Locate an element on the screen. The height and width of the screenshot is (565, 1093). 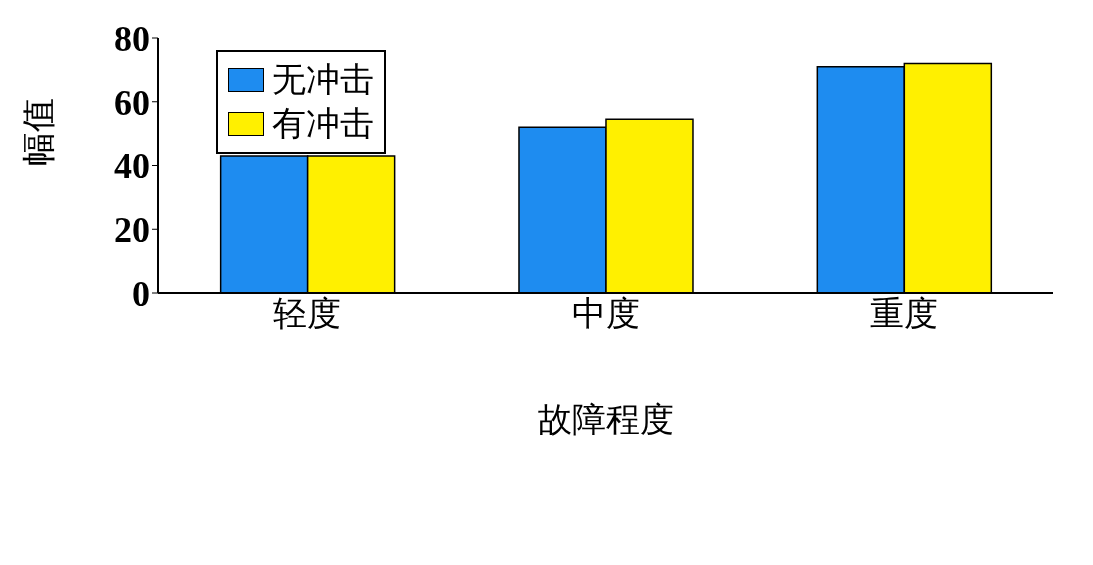
x-tick-label: 轻度 is located at coordinates (307, 314).